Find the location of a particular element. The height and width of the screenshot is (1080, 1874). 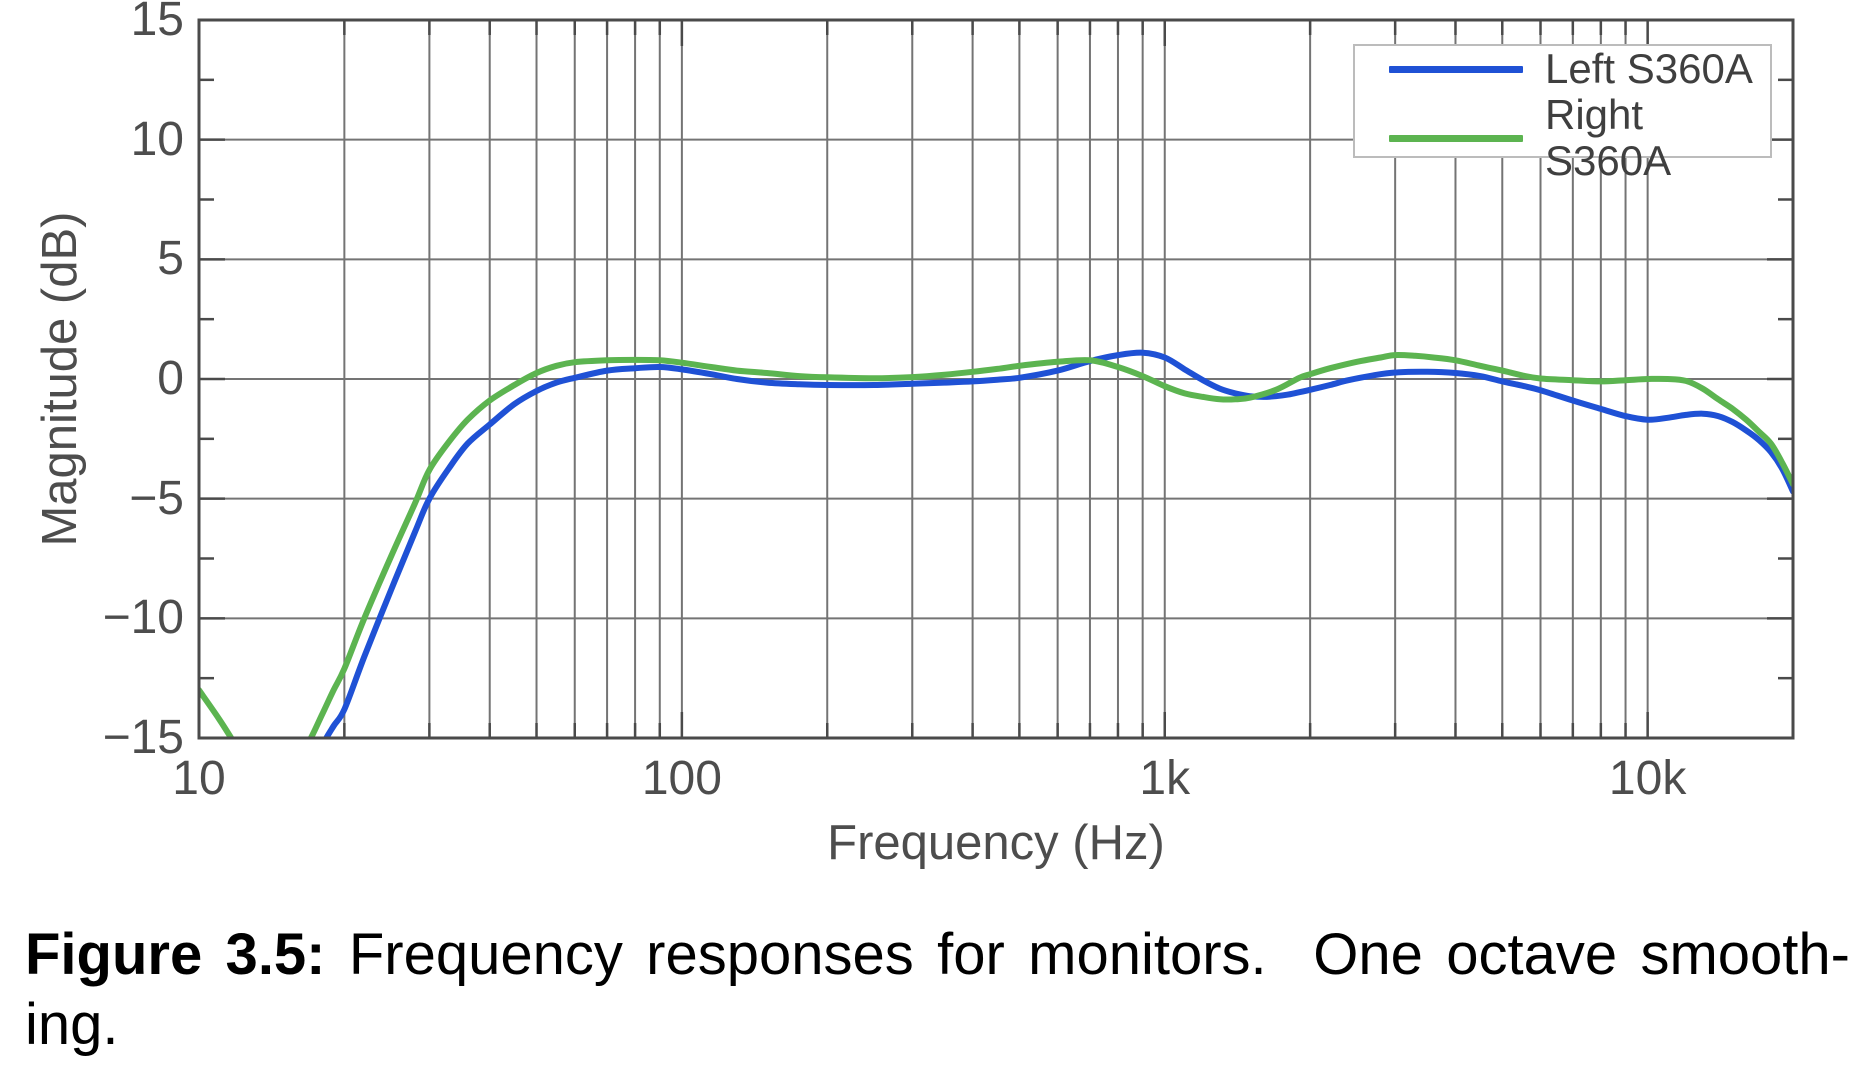

legend-item: Right S360A is located at coordinates (1562, 138).